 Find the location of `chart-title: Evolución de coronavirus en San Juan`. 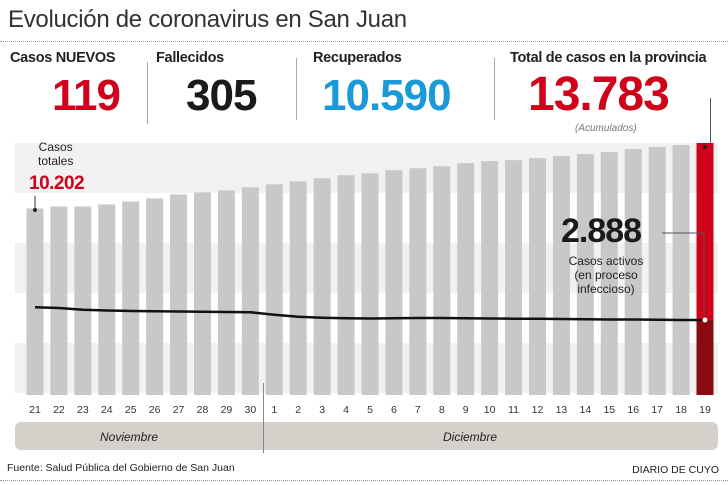

chart-title: Evolución de coronavirus en San Juan is located at coordinates (207, 19).